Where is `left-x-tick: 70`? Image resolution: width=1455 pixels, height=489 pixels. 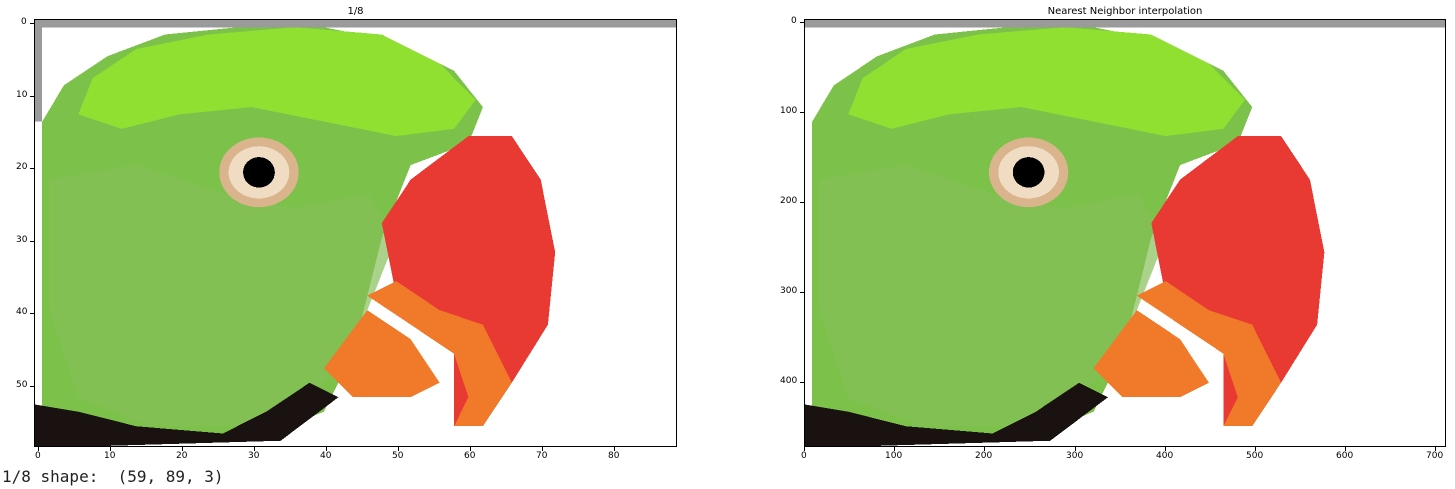 left-x-tick: 70 is located at coordinates (542, 456).